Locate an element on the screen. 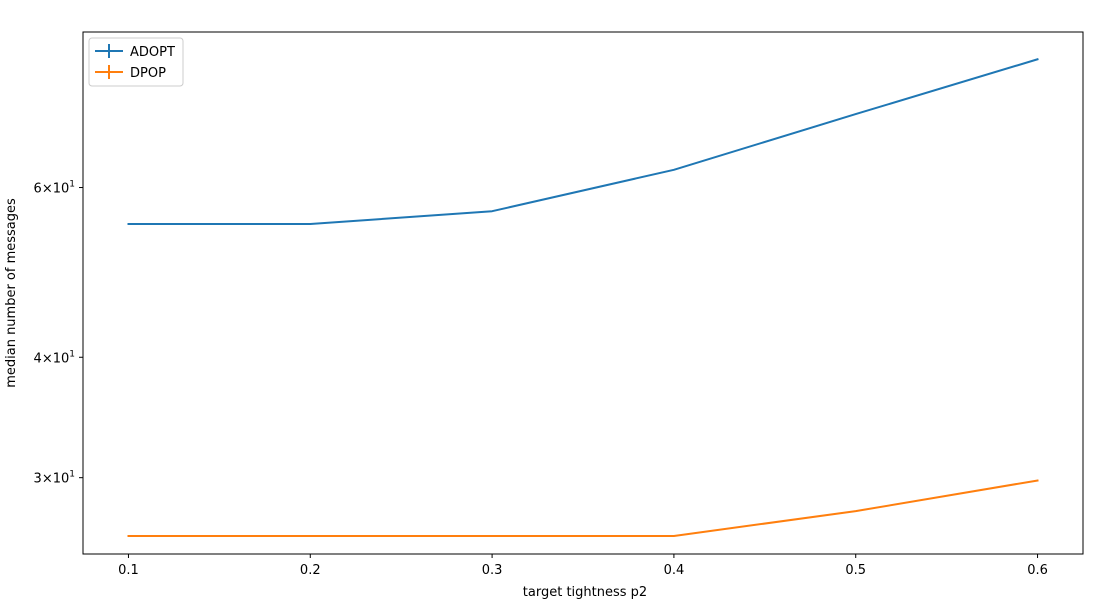  legend-label-adopt: ADOPT is located at coordinates (152, 52).